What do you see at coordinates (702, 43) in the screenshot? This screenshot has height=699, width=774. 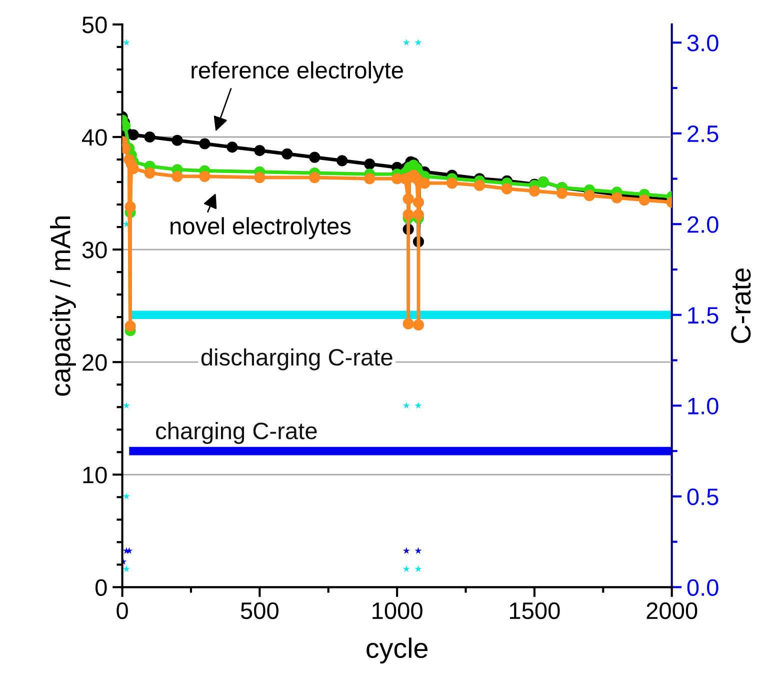 I see `y2-tick-label: 3.0` at bounding box center [702, 43].